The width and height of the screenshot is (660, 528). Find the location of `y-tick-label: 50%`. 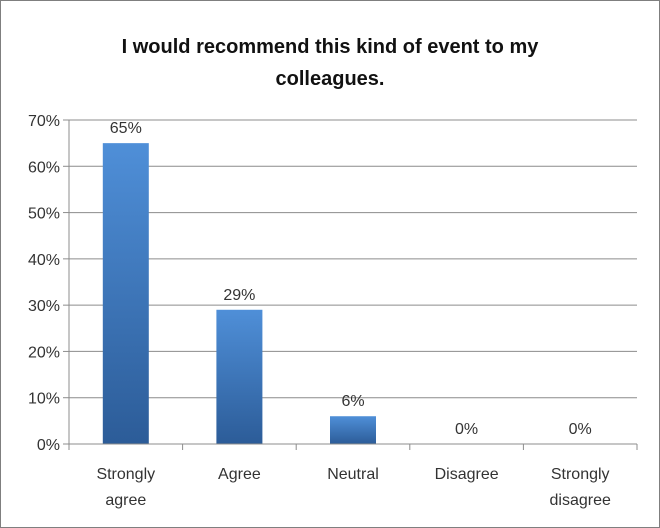

y-tick-label: 50% is located at coordinates (44, 214).